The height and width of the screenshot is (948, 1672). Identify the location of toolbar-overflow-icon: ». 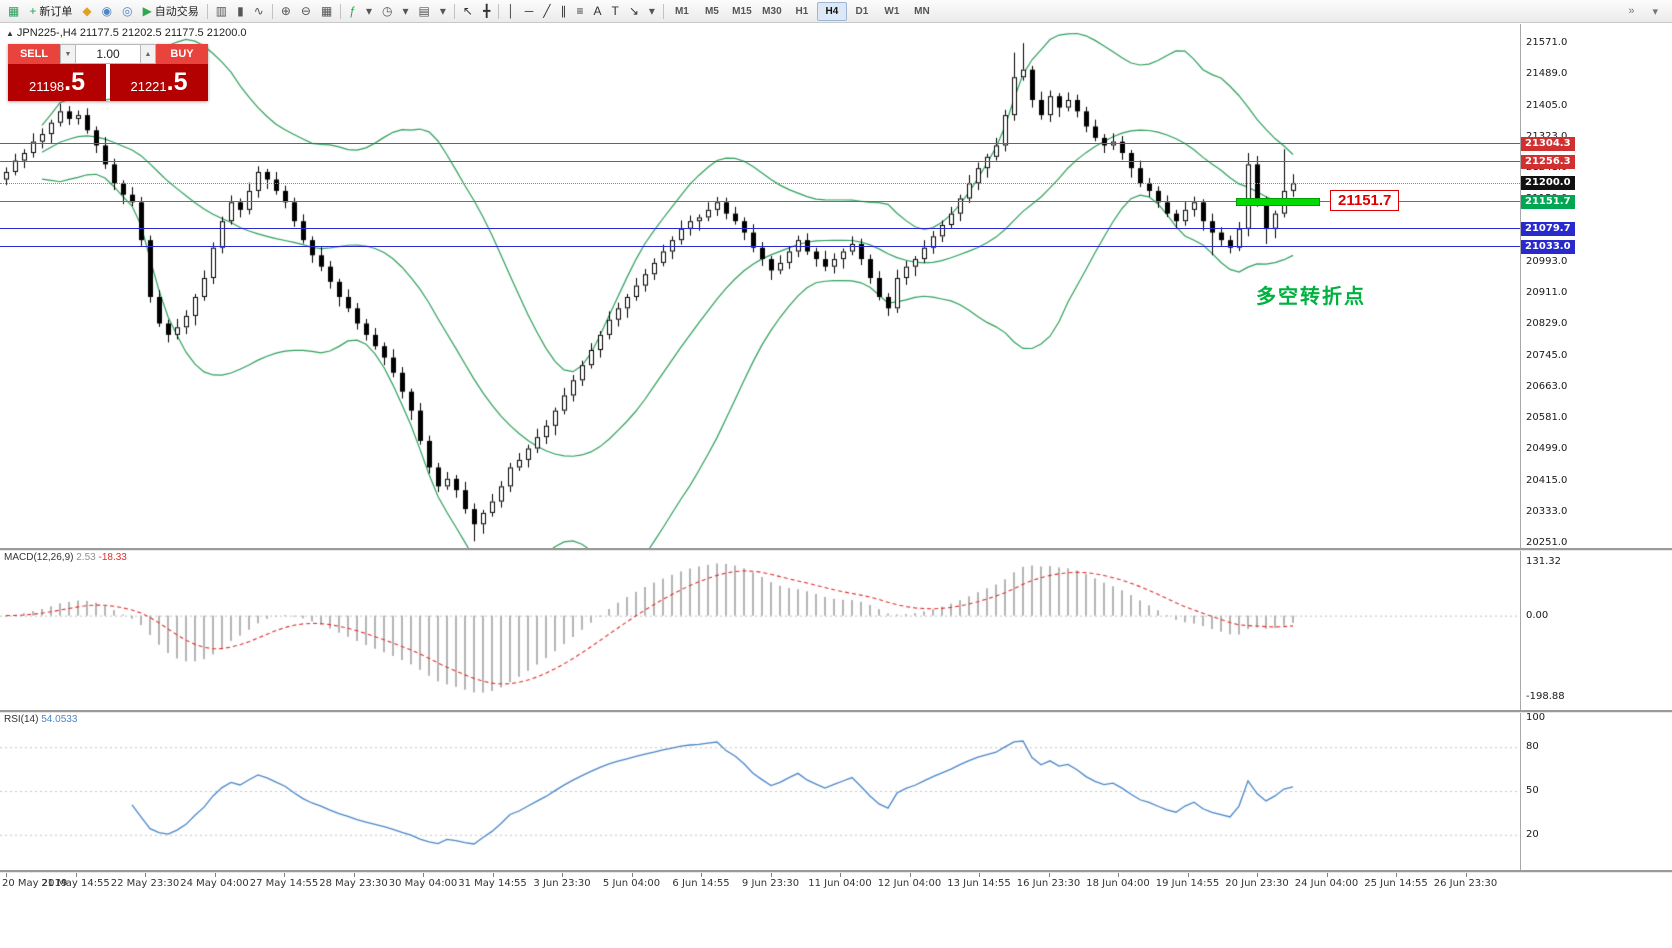
(1631, 11).